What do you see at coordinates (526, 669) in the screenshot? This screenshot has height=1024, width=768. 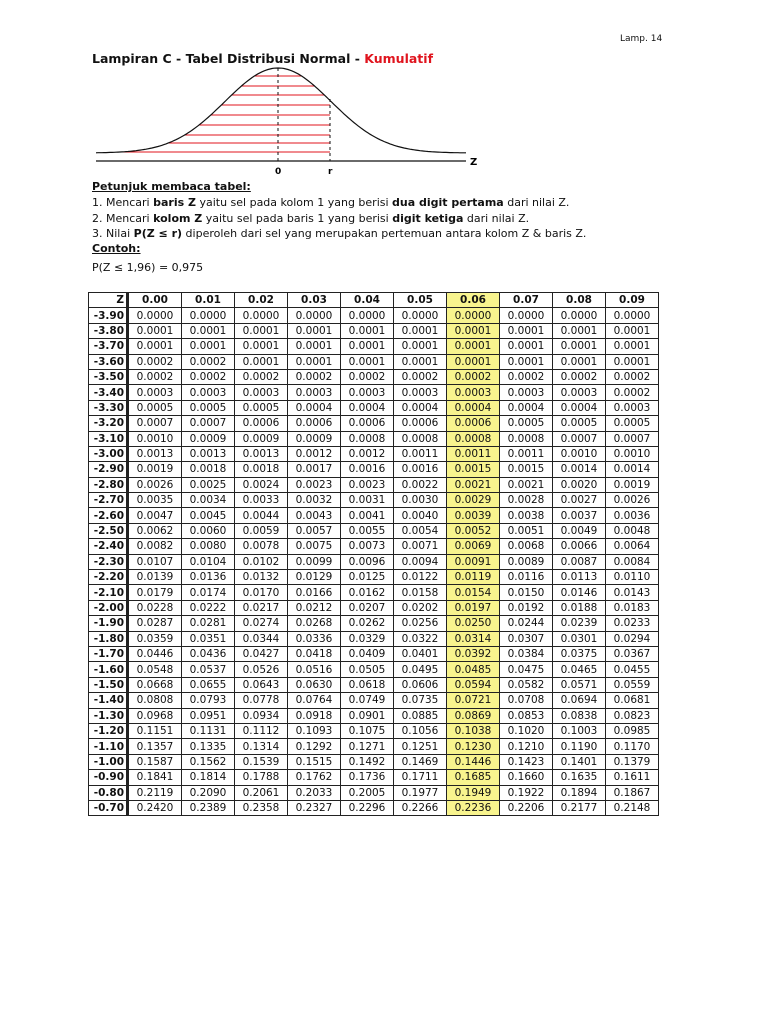 I see `probability-cell: 0.0475` at bounding box center [526, 669].